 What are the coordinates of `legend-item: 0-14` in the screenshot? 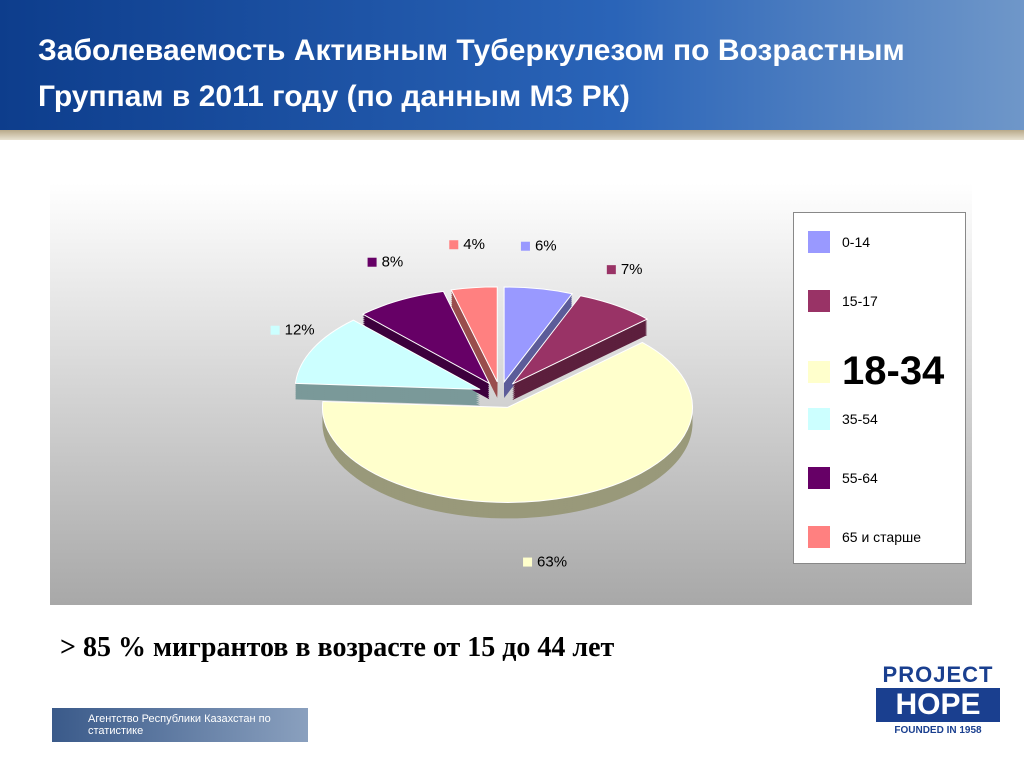 It's located at (839, 242).